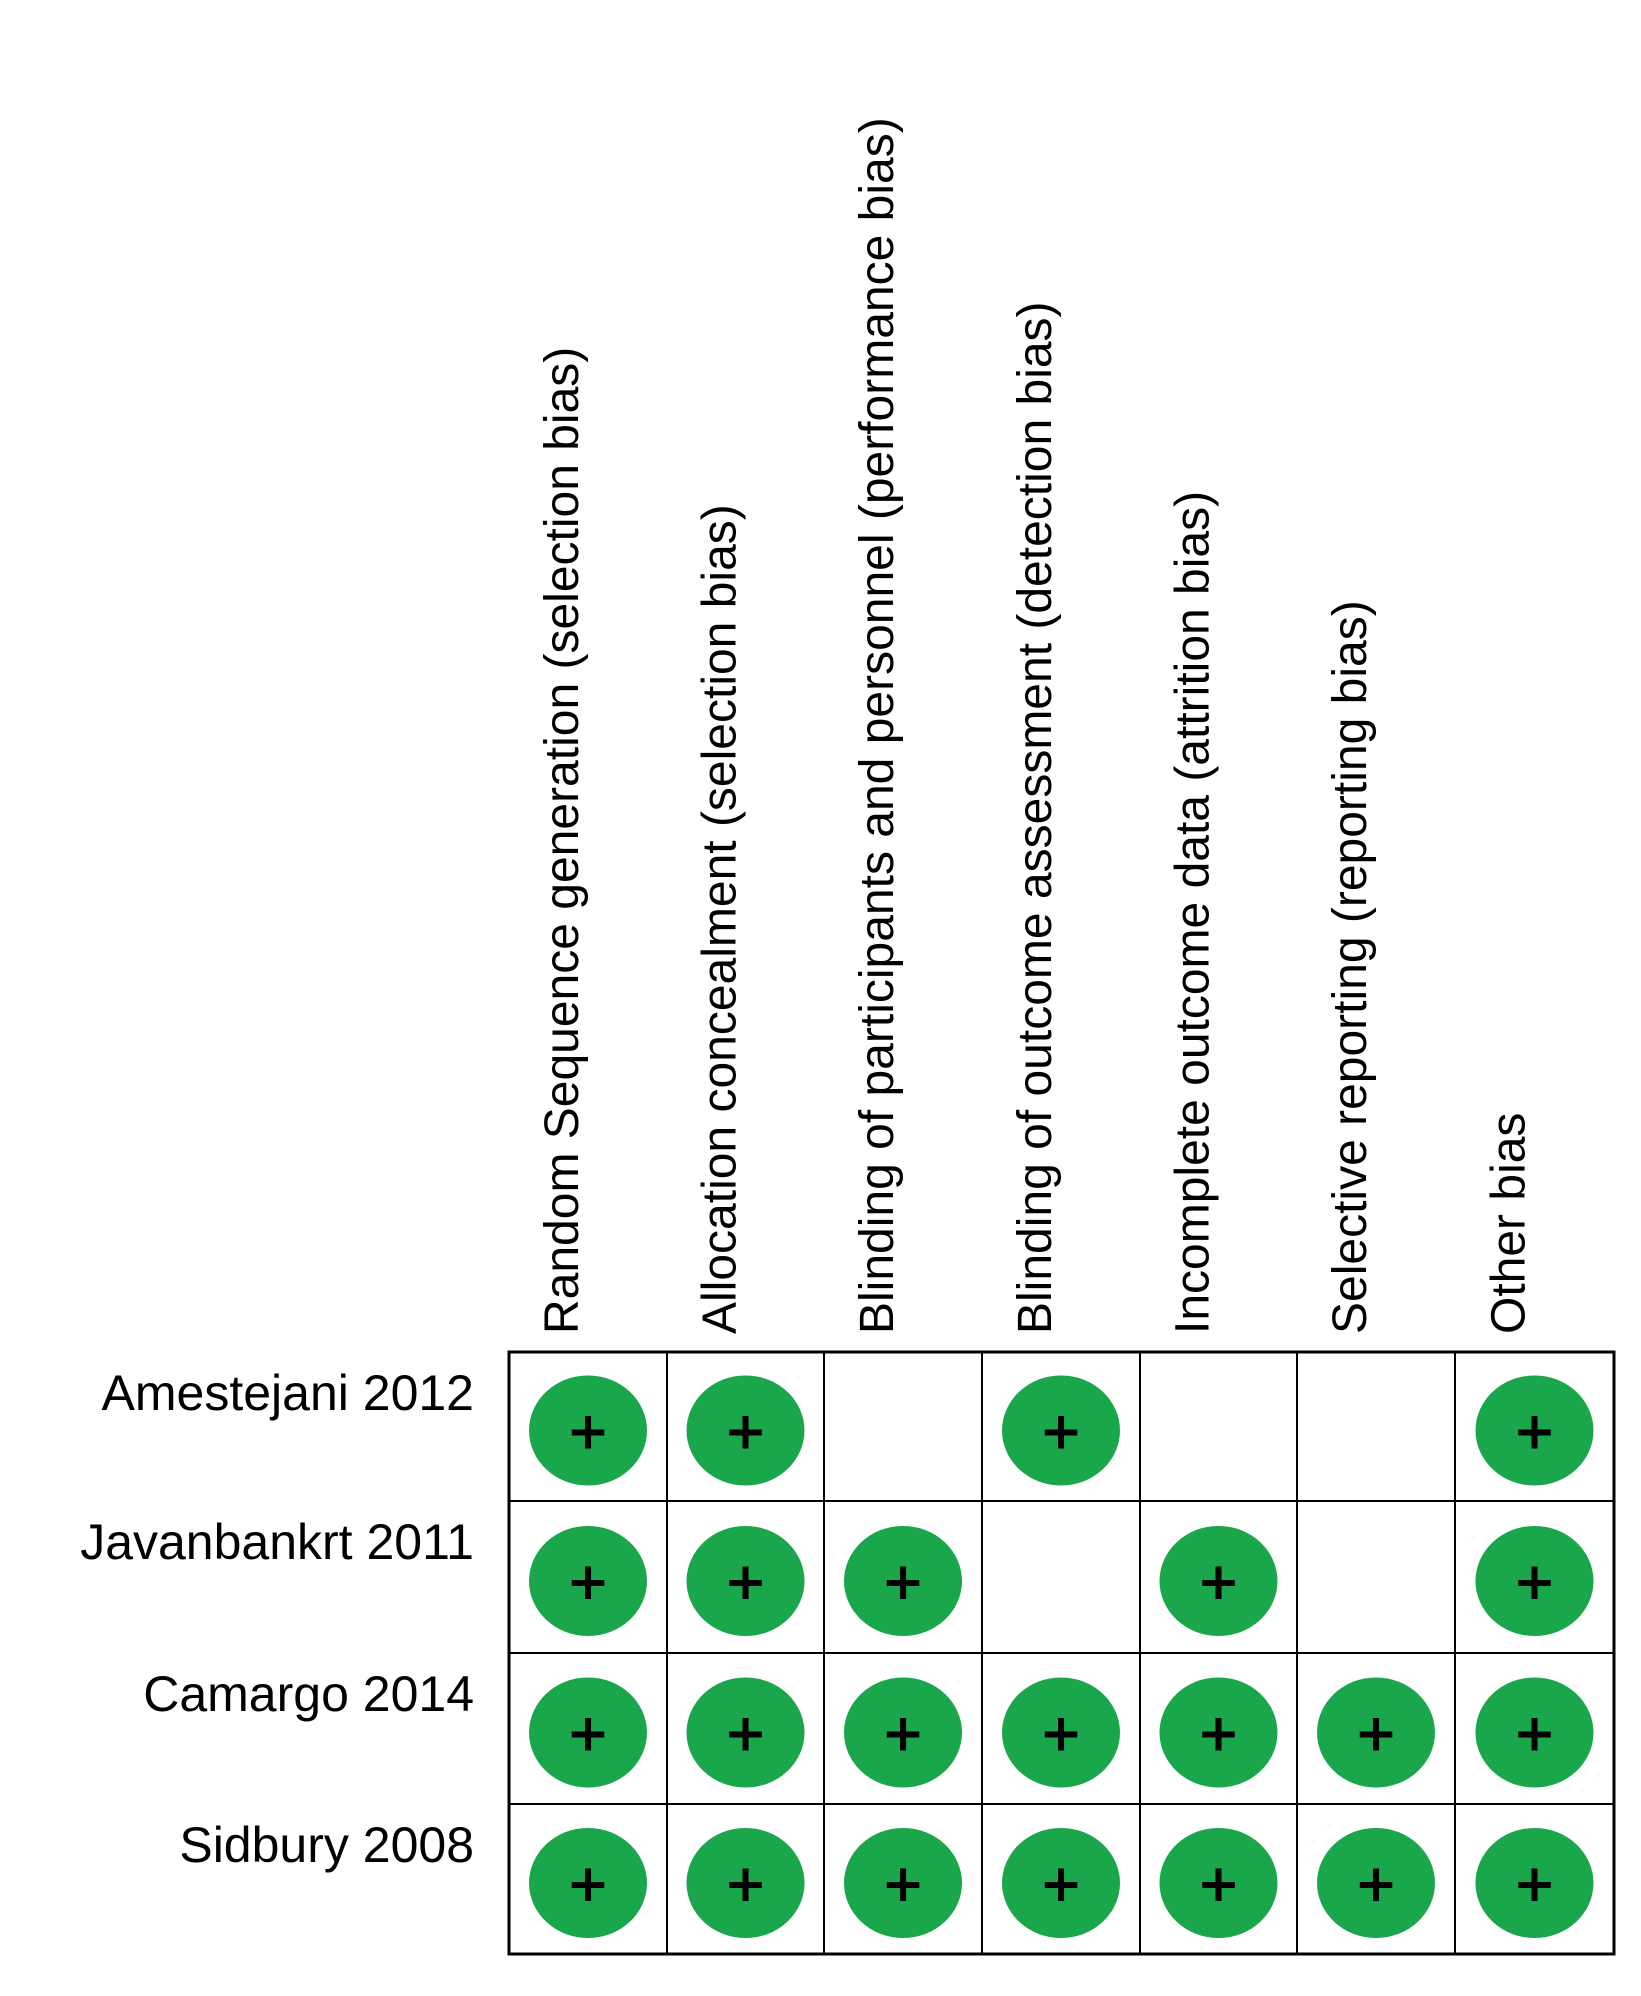 The image size is (1641, 1996). Describe the element at coordinates (1350, 967) in the screenshot. I see `column-label: Selective reporting (reporting bias)` at that location.